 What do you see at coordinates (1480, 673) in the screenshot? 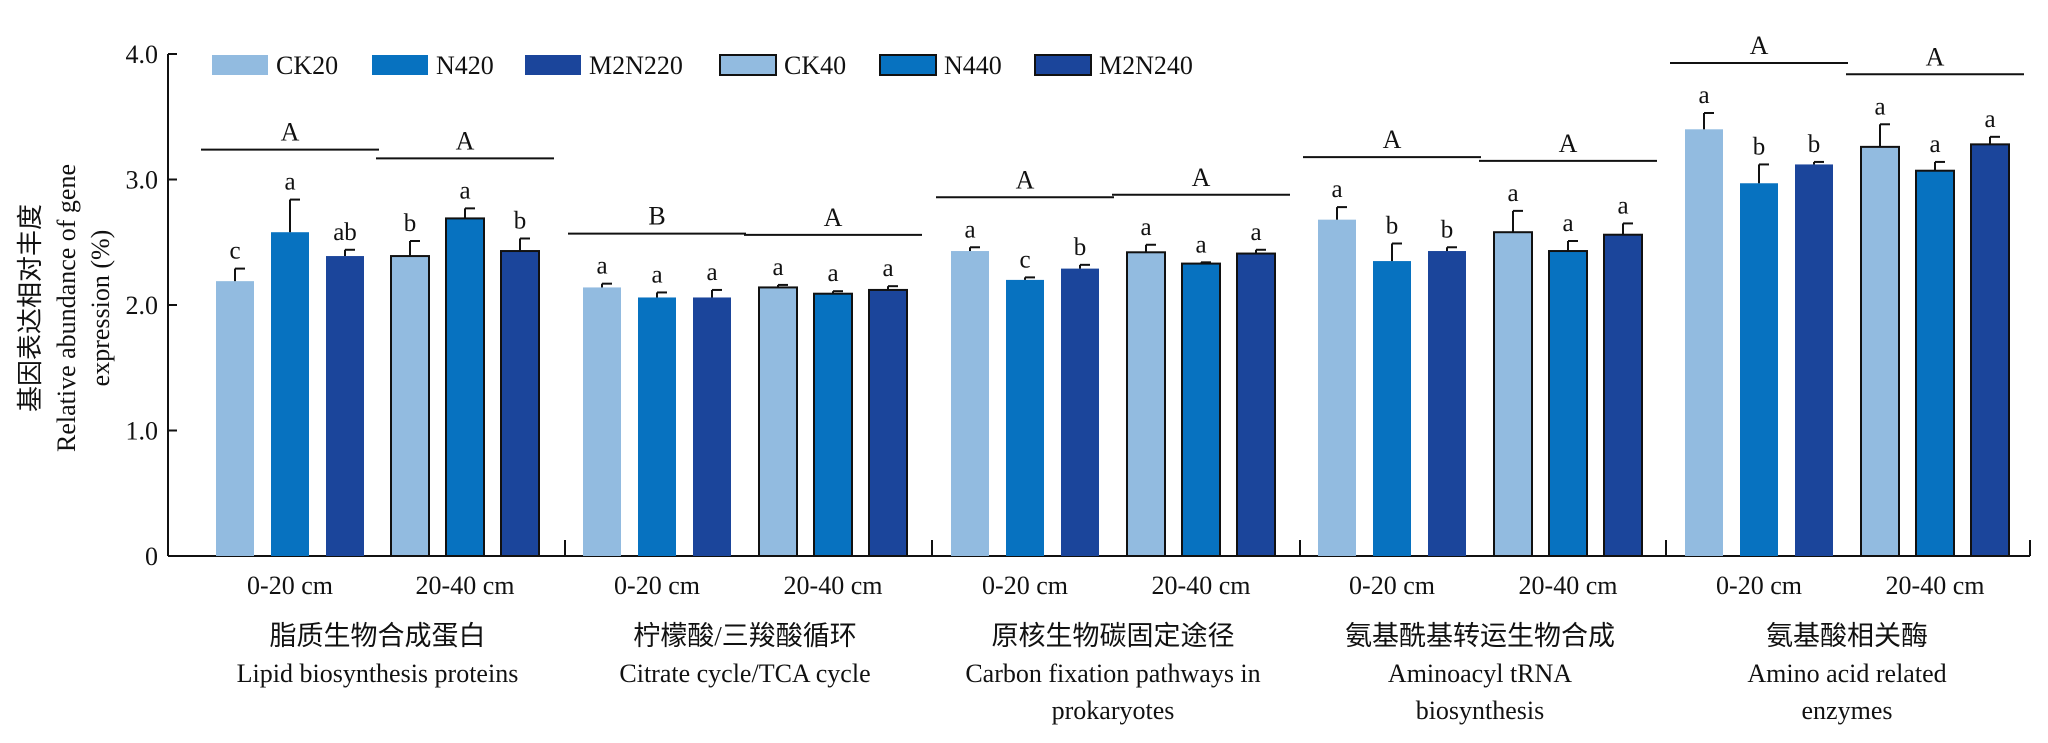
I see `category-label-en: Aminoacyl tRNA` at bounding box center [1480, 673].